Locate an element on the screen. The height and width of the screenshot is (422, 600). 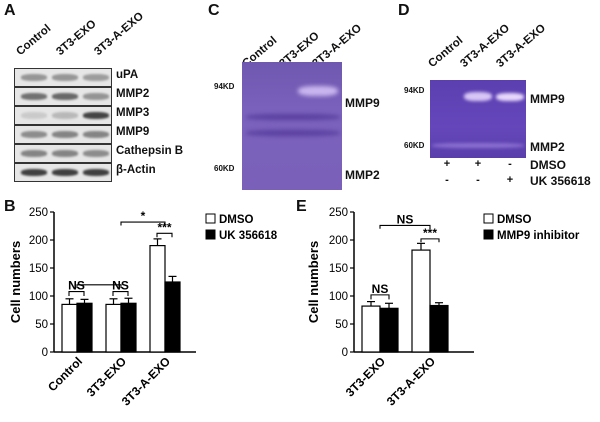
ns-bracket-label: NS is located at coordinates (380, 289).